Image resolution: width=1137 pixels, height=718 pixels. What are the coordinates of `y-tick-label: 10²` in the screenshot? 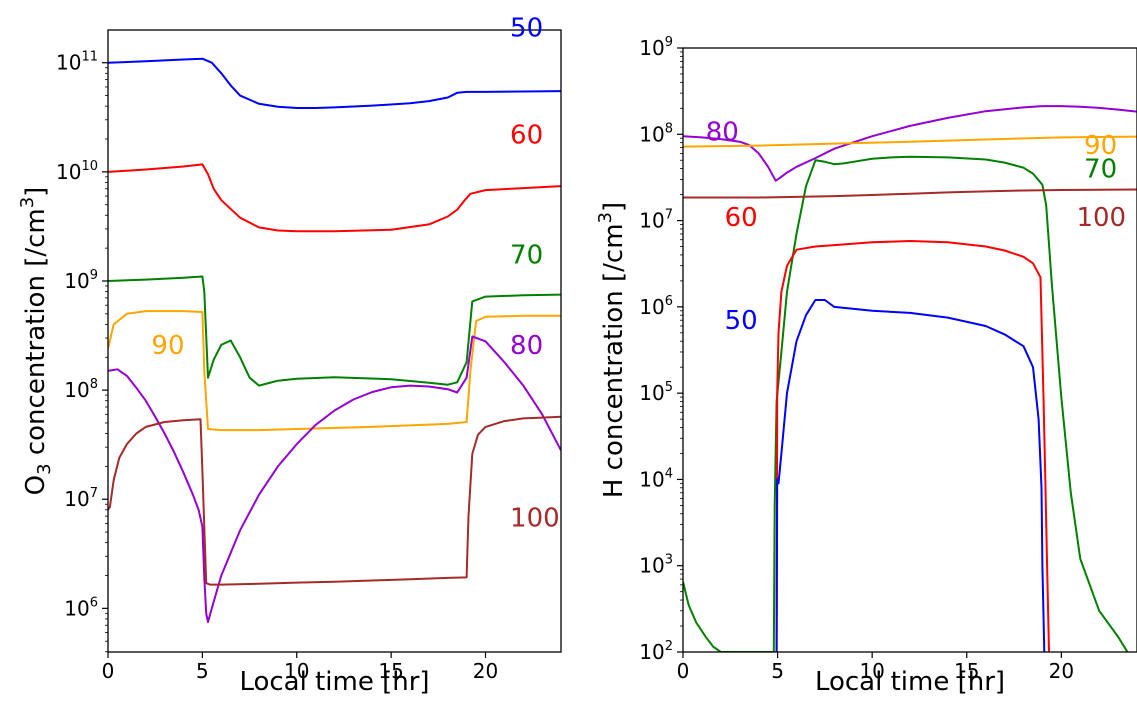 It's located at (656, 651).